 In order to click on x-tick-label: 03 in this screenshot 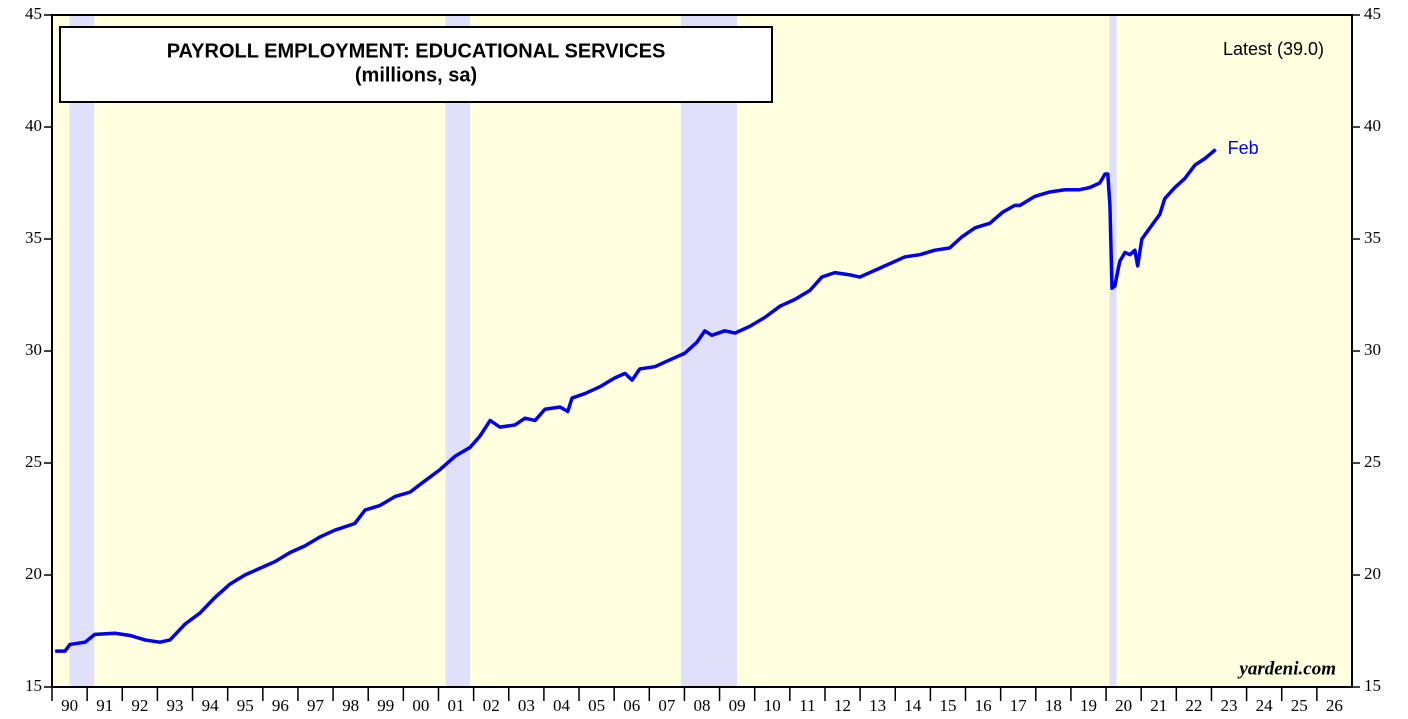, I will do `click(526, 705)`.